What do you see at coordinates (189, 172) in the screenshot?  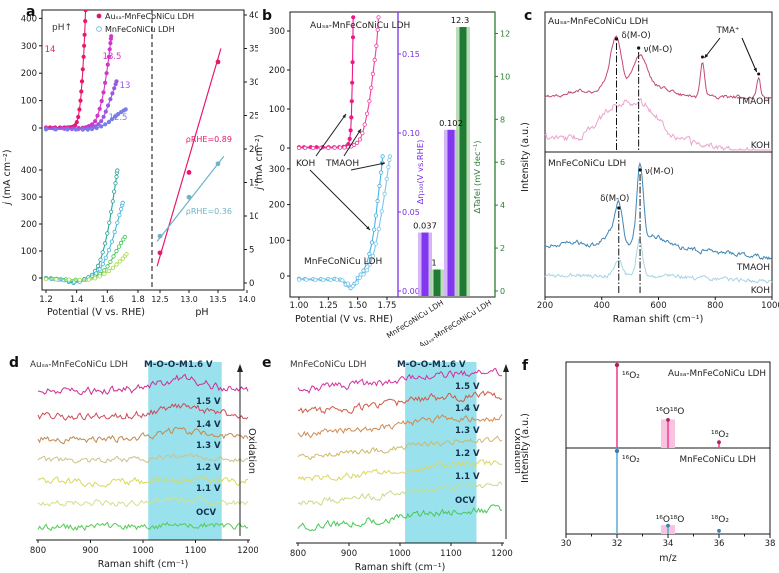 I see `scatter-point` at bounding box center [189, 172].